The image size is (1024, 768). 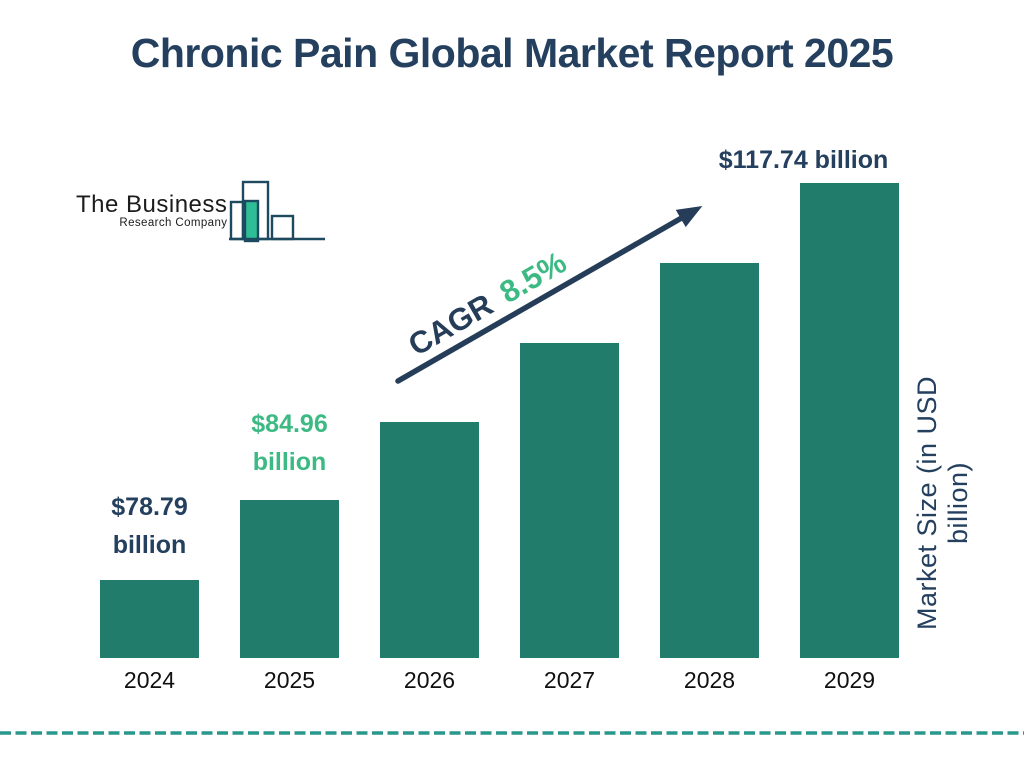 What do you see at coordinates (289, 680) in the screenshot?
I see `x-tick-2025: 2025` at bounding box center [289, 680].